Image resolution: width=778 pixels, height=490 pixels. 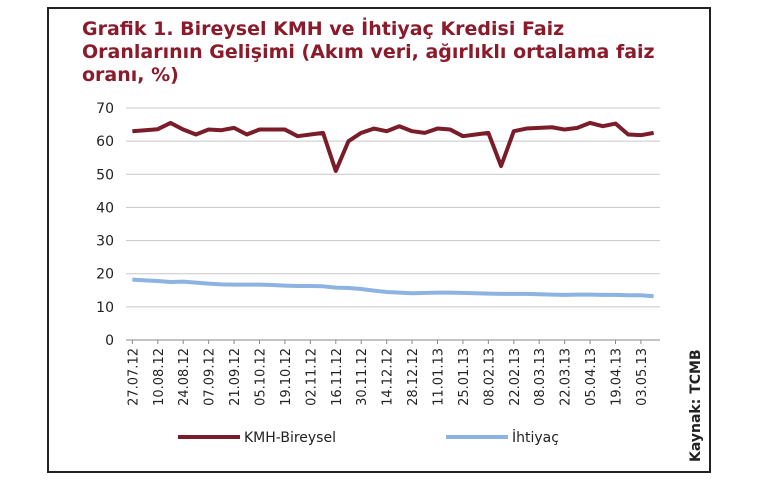 What do you see at coordinates (591, 377) in the screenshot?
I see `x-tick-label: 05.04.13` at bounding box center [591, 377].